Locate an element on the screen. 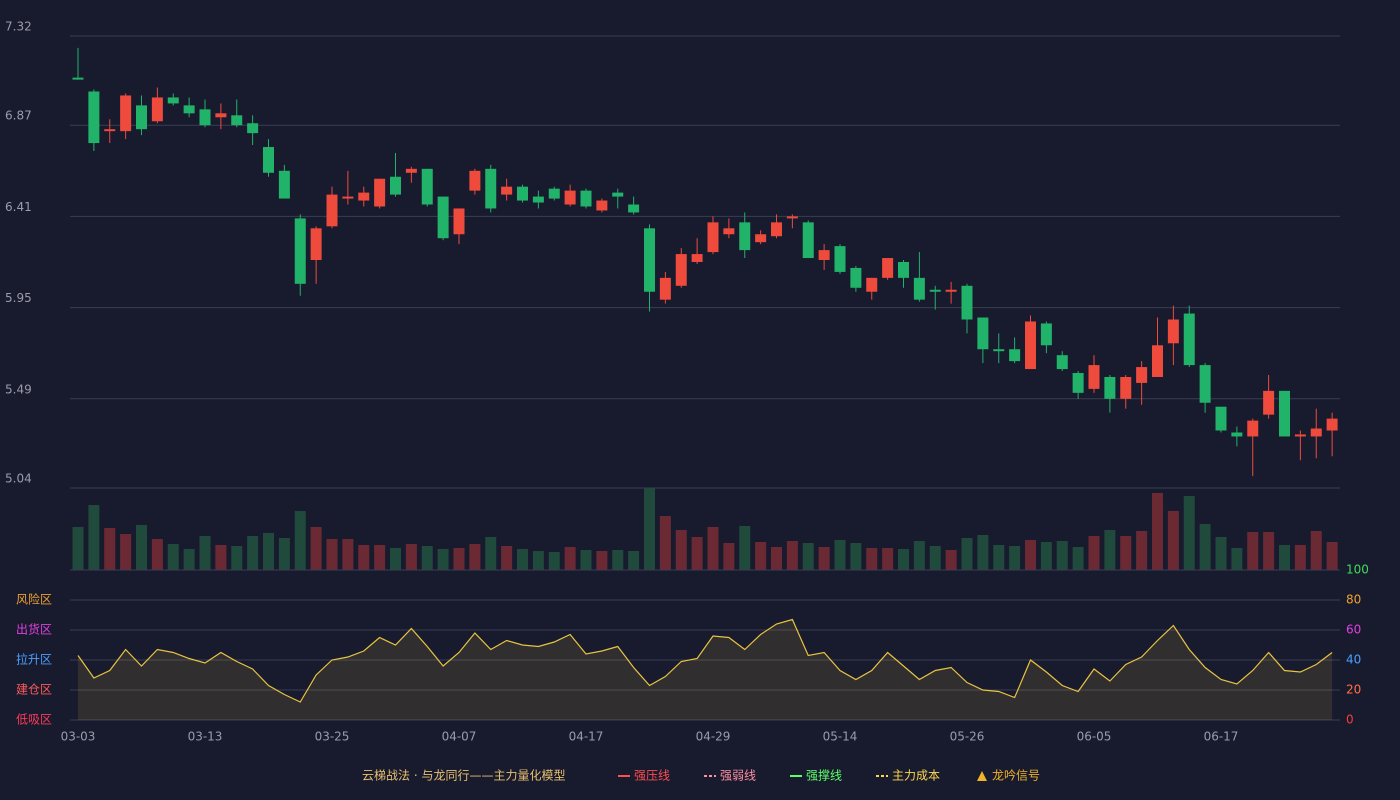 The image size is (1400, 800). legend-label: 主力成本 is located at coordinates (916, 776).